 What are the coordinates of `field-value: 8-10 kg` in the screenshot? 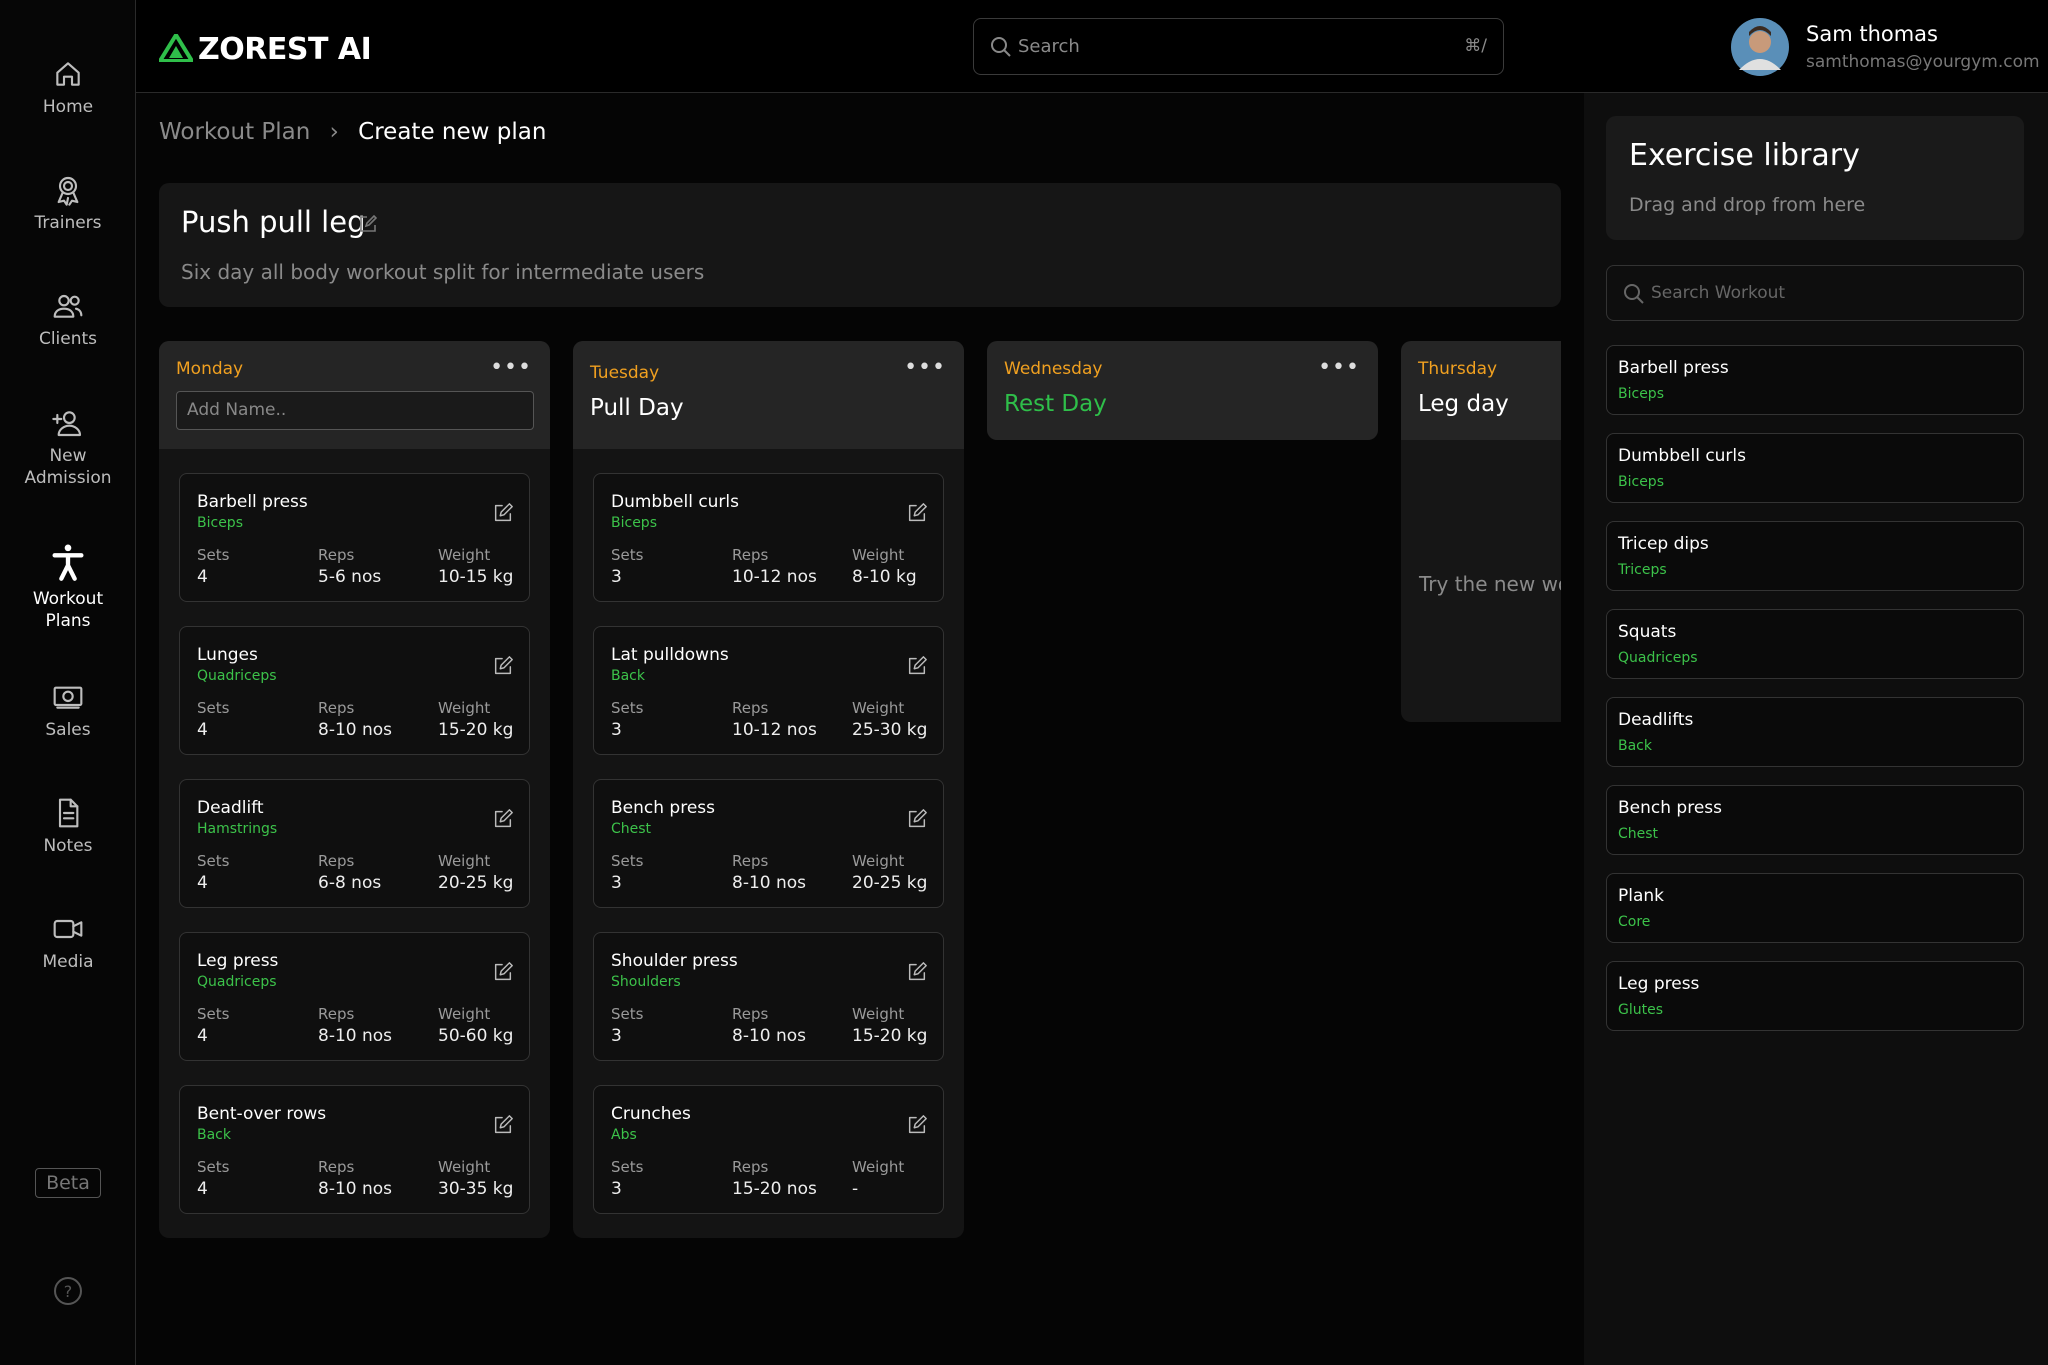 It's located at (884, 577).